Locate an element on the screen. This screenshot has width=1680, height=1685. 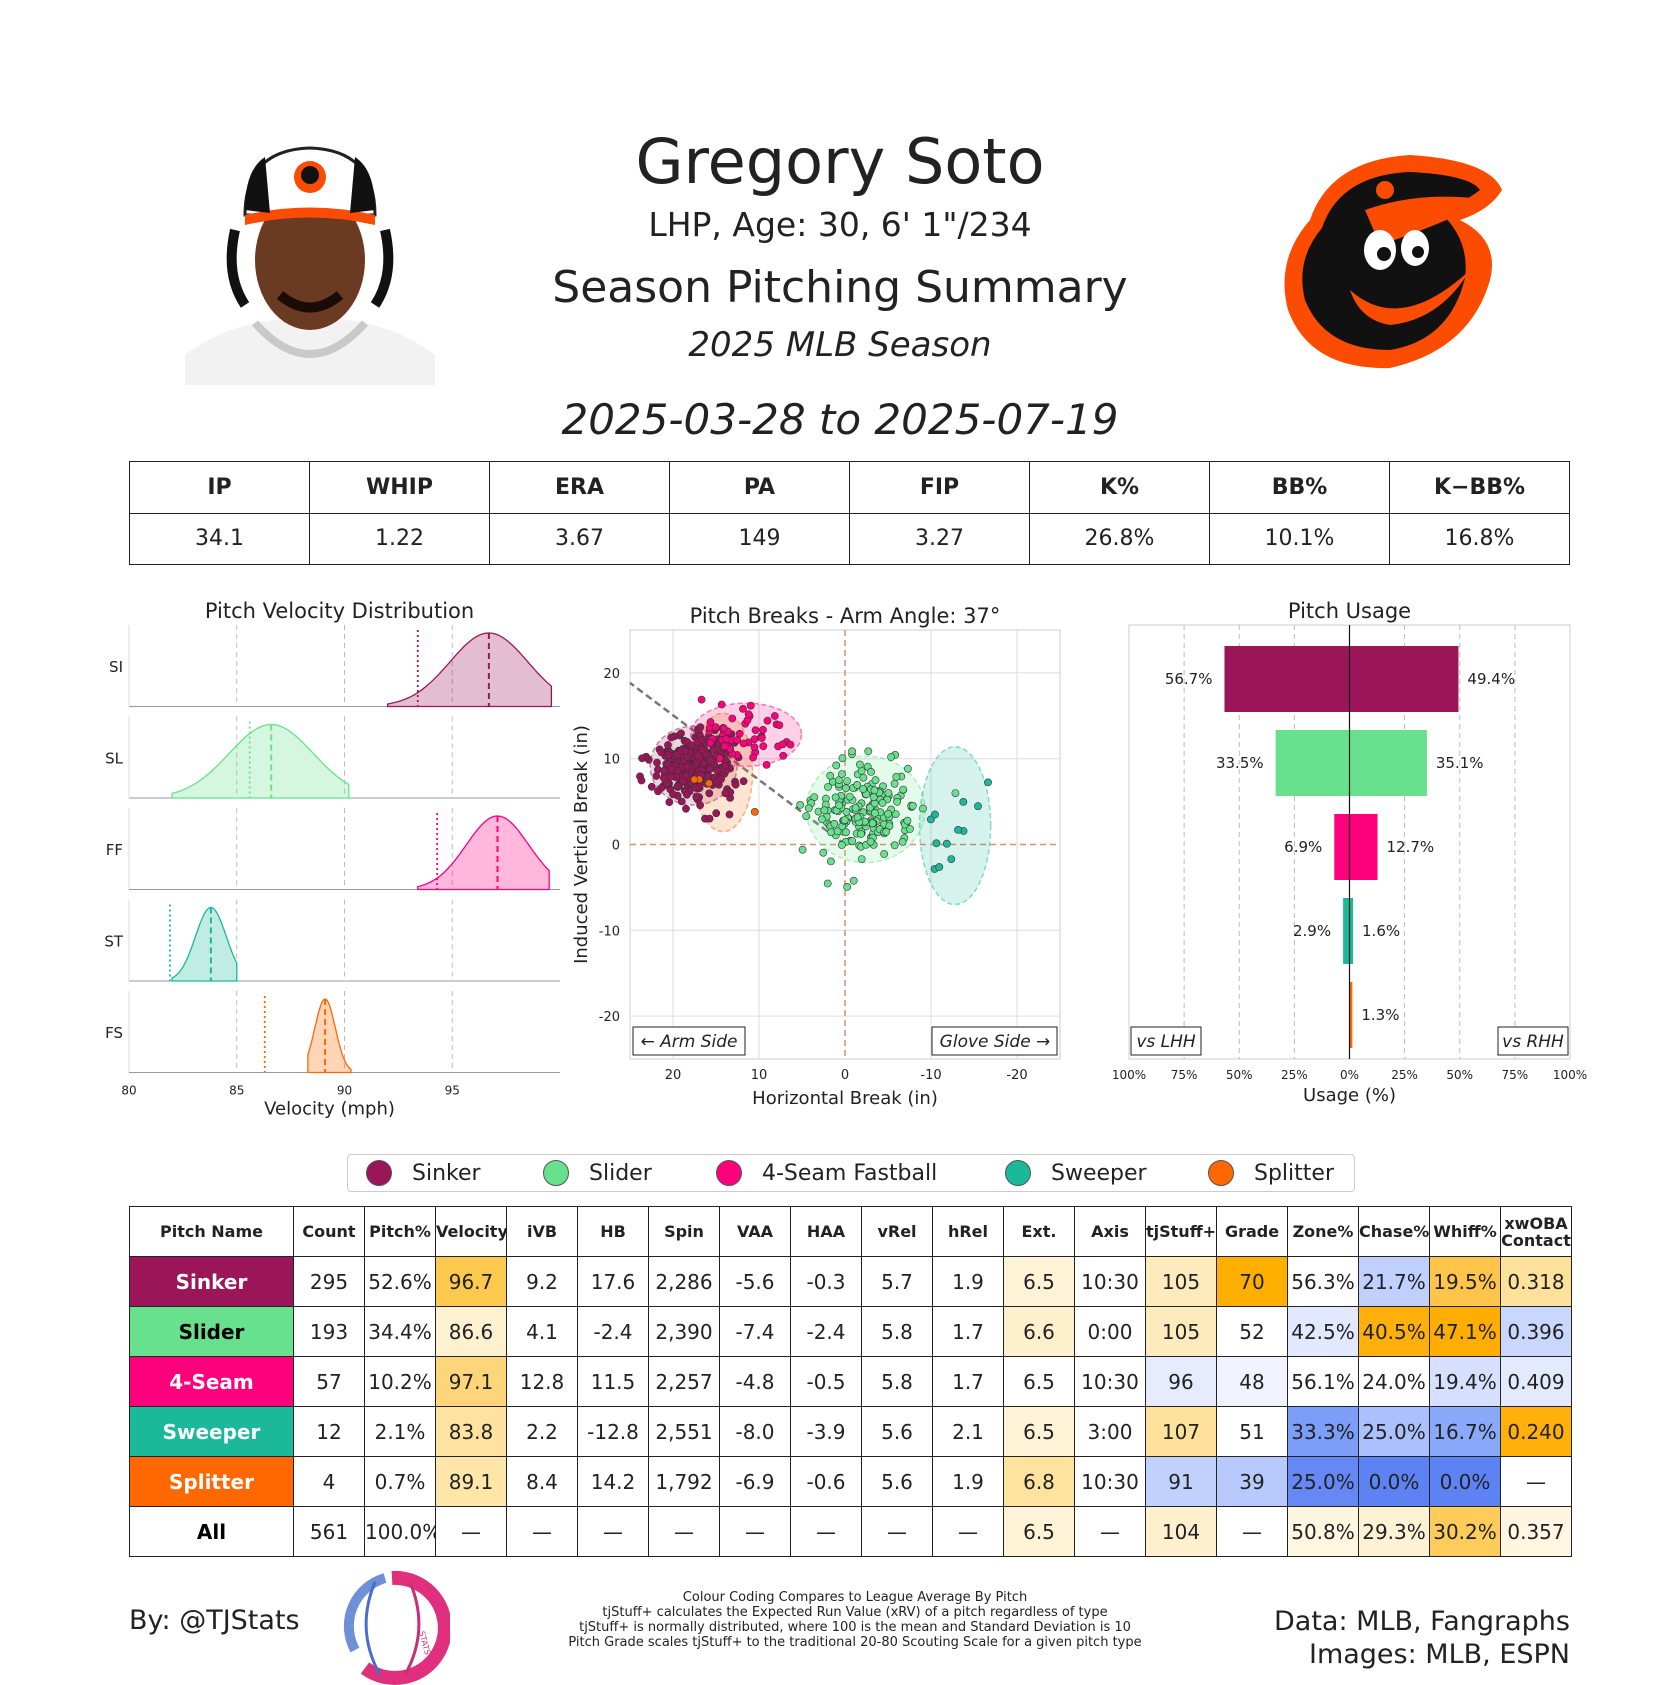
usage-bar-rhh is located at coordinates (1351, 1015).